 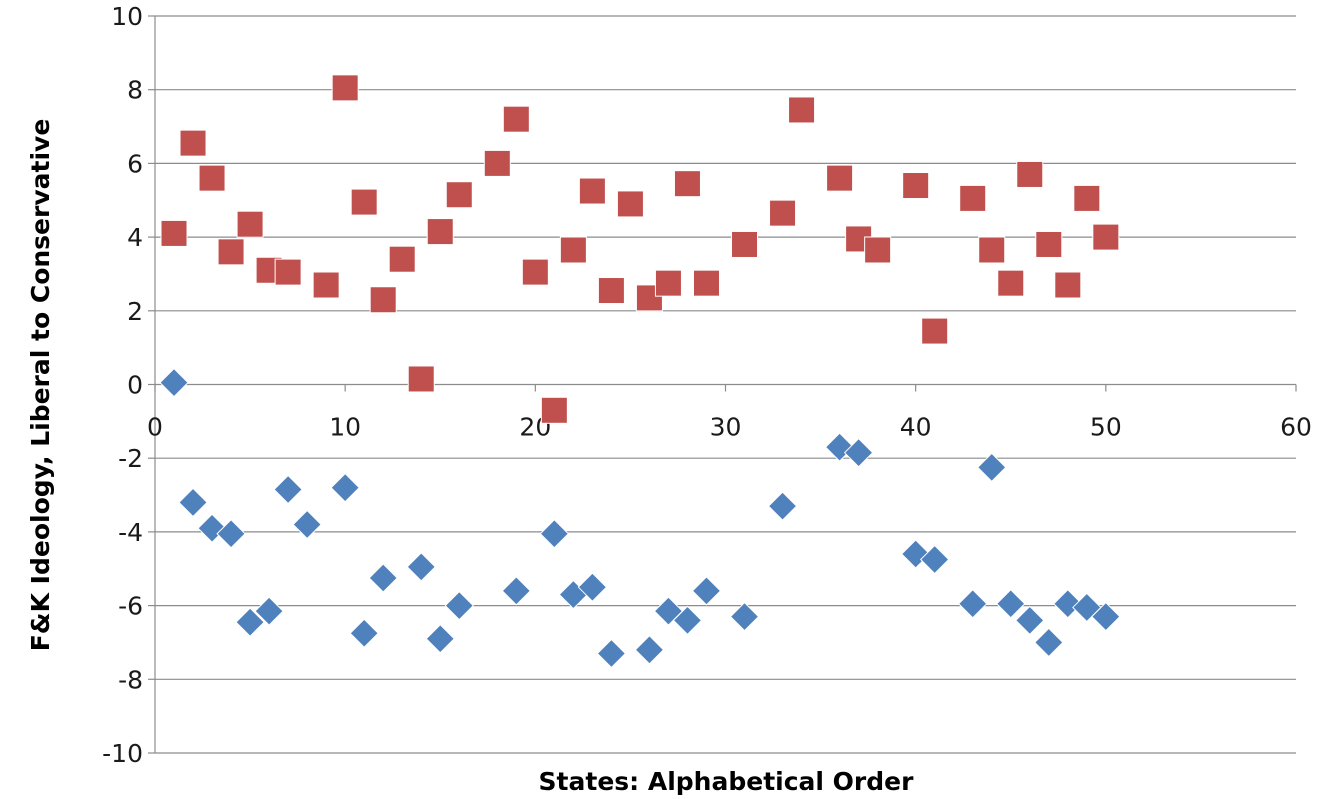 I want to click on y-tick-label: 4, so click(x=135, y=237).